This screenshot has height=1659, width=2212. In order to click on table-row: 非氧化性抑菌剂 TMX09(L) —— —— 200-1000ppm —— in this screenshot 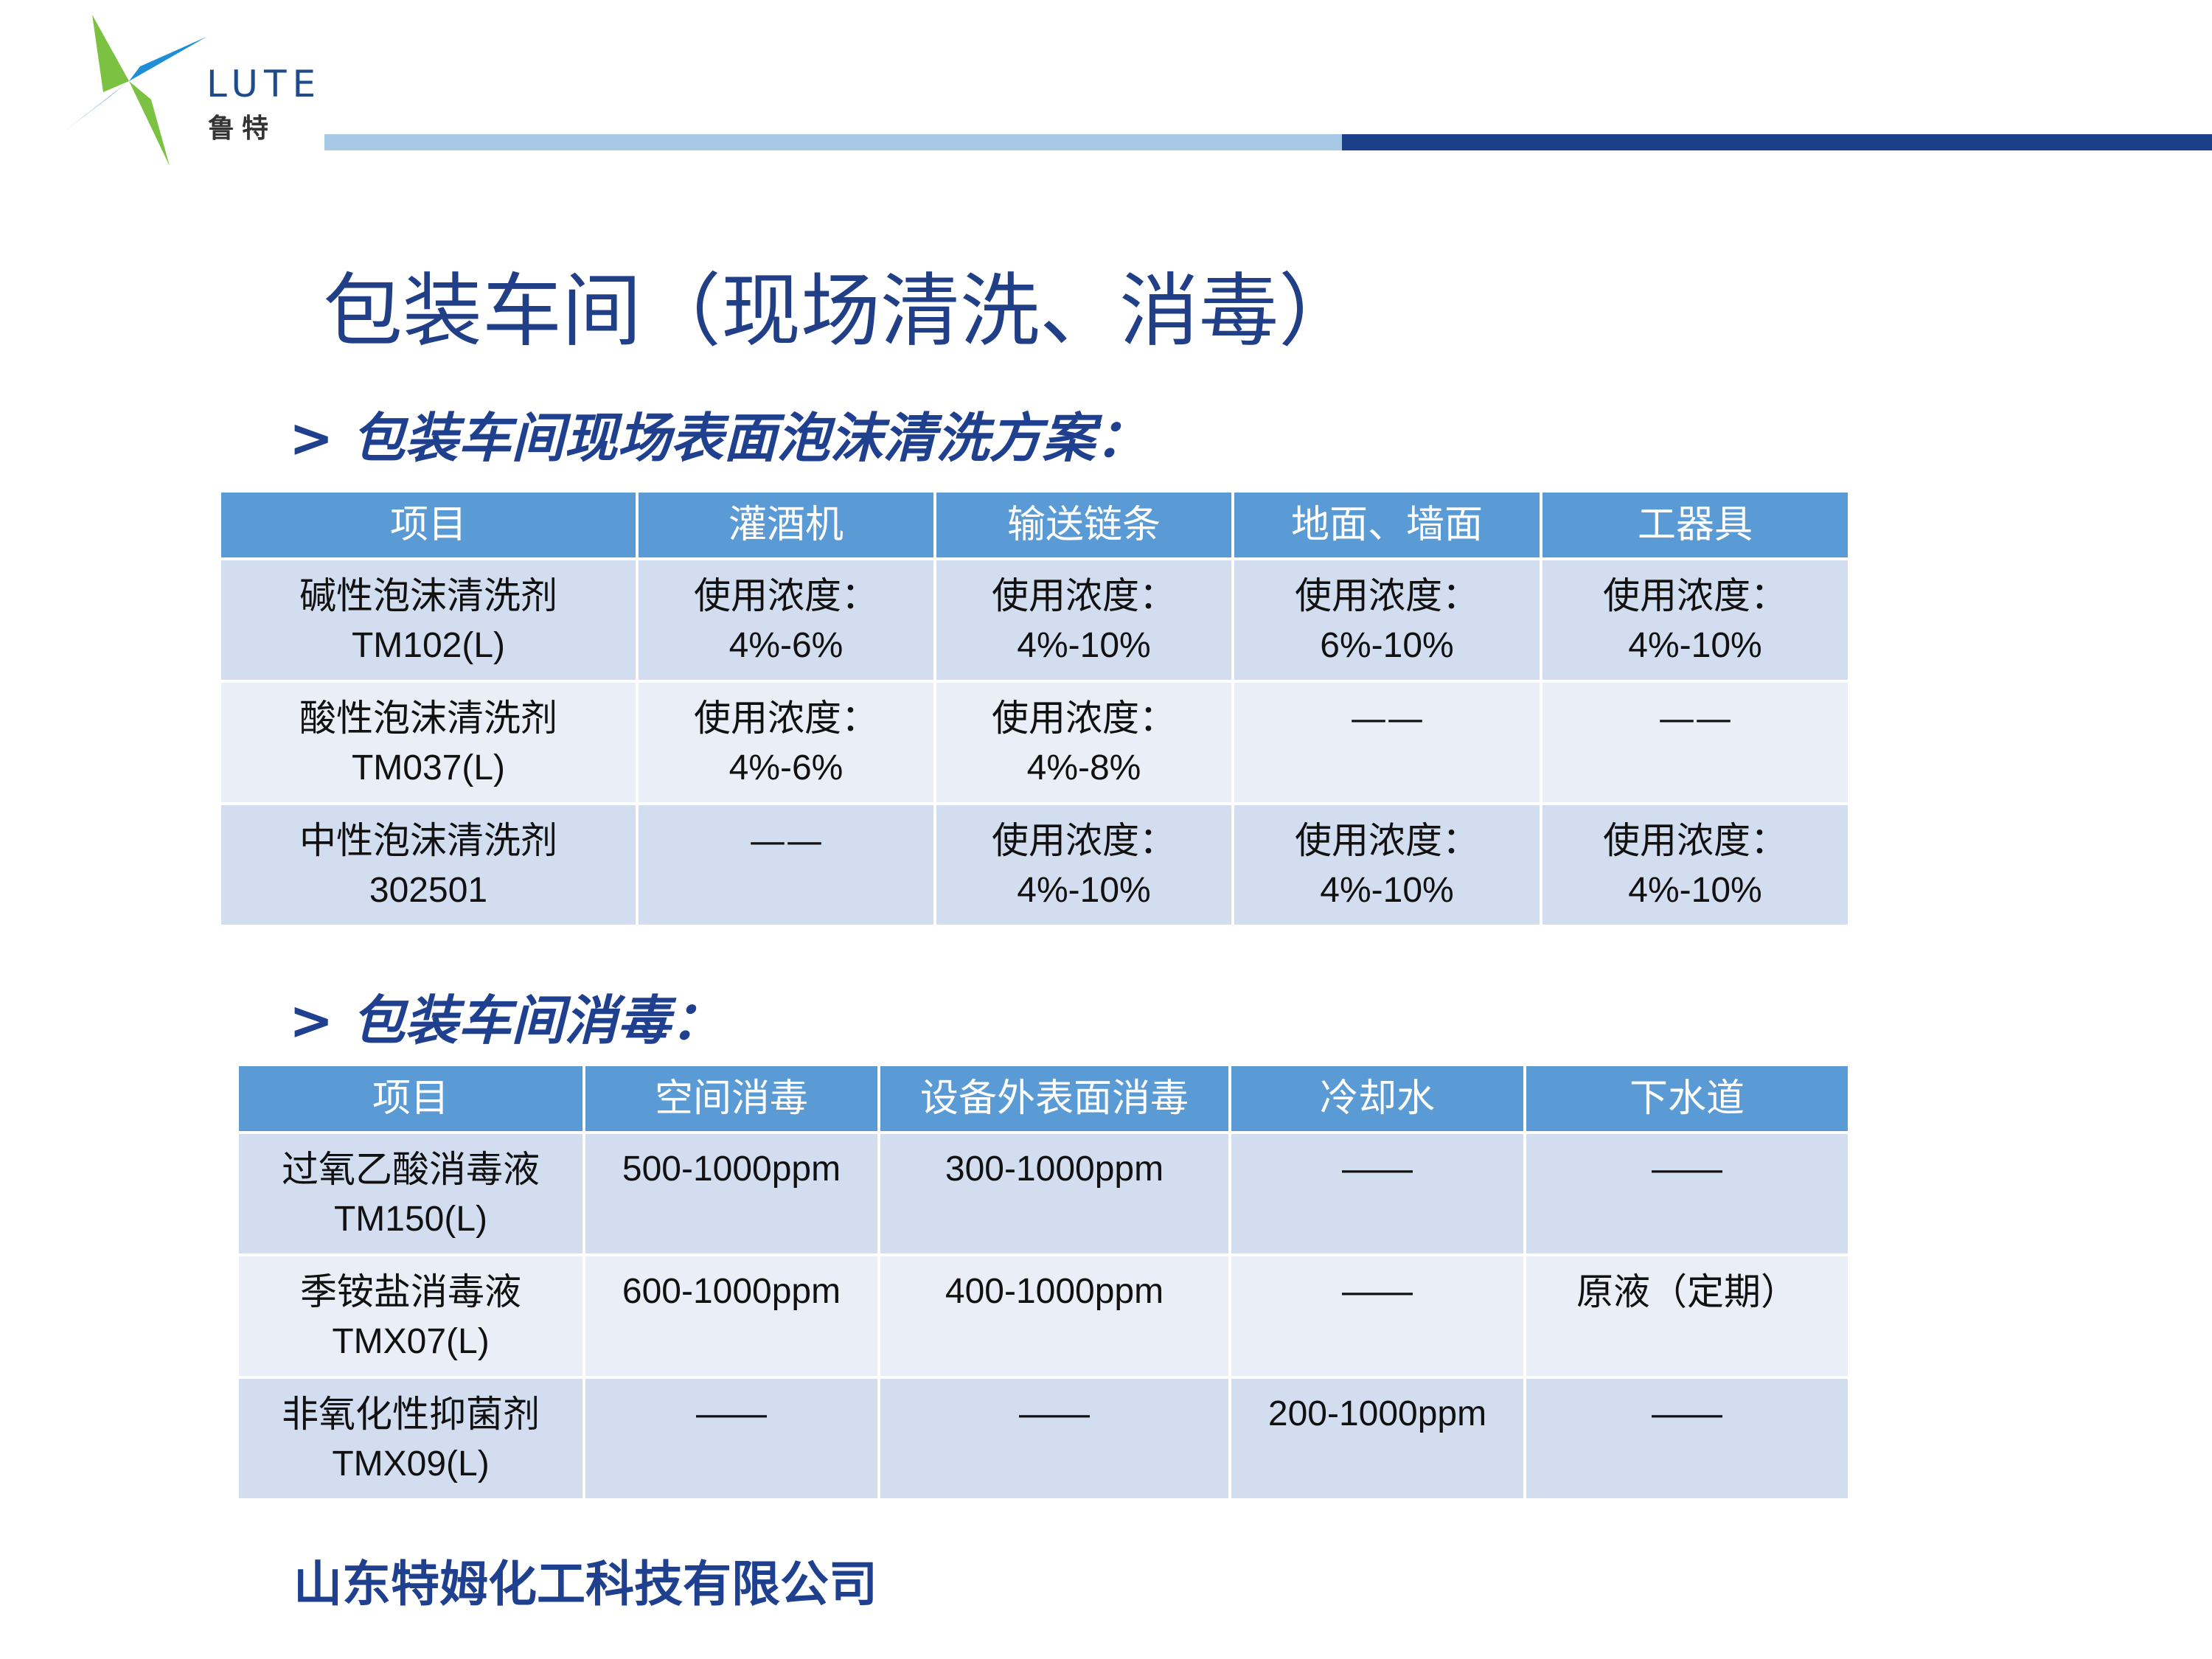, I will do `click(1043, 1438)`.